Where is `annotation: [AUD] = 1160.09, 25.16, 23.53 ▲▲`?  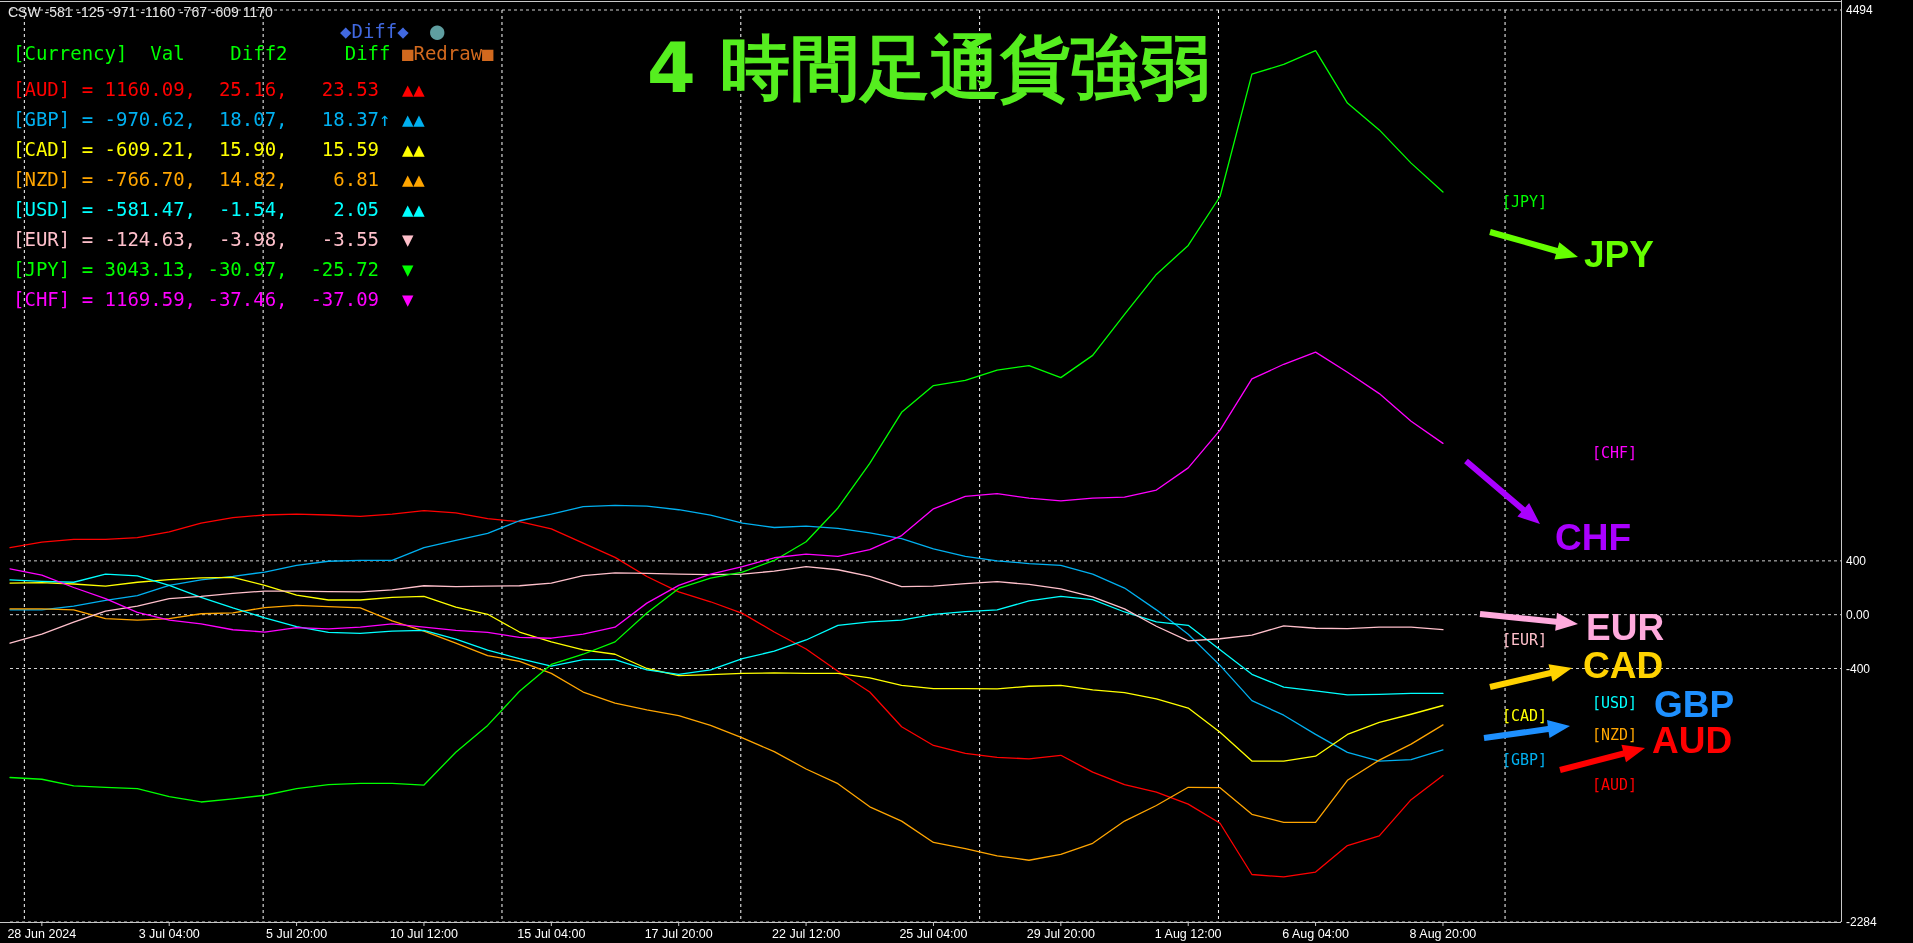
annotation: [AUD] = 1160.09, 25.16, 23.53 ▲▲ is located at coordinates (219, 89).